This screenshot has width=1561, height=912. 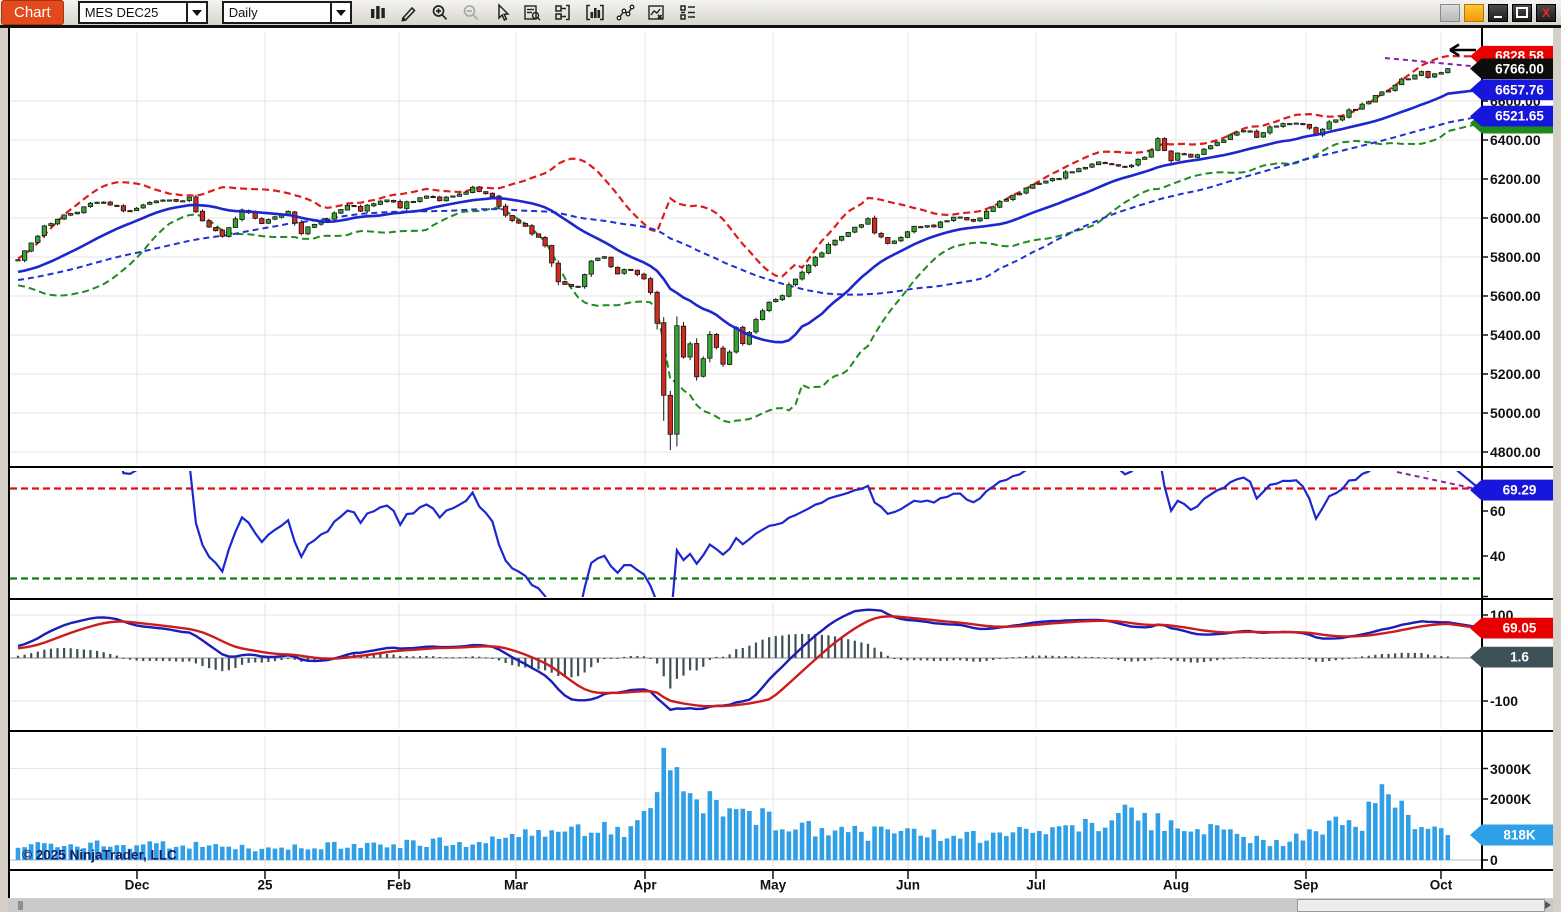 I want to click on chart-style-icon, so click(x=378, y=12).